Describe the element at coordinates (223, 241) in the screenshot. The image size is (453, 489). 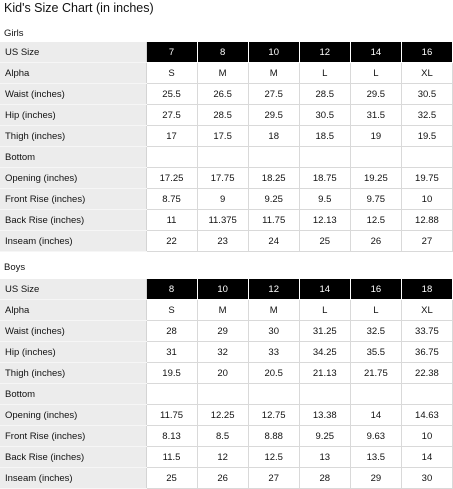
I see `table-cell: 23` at that location.